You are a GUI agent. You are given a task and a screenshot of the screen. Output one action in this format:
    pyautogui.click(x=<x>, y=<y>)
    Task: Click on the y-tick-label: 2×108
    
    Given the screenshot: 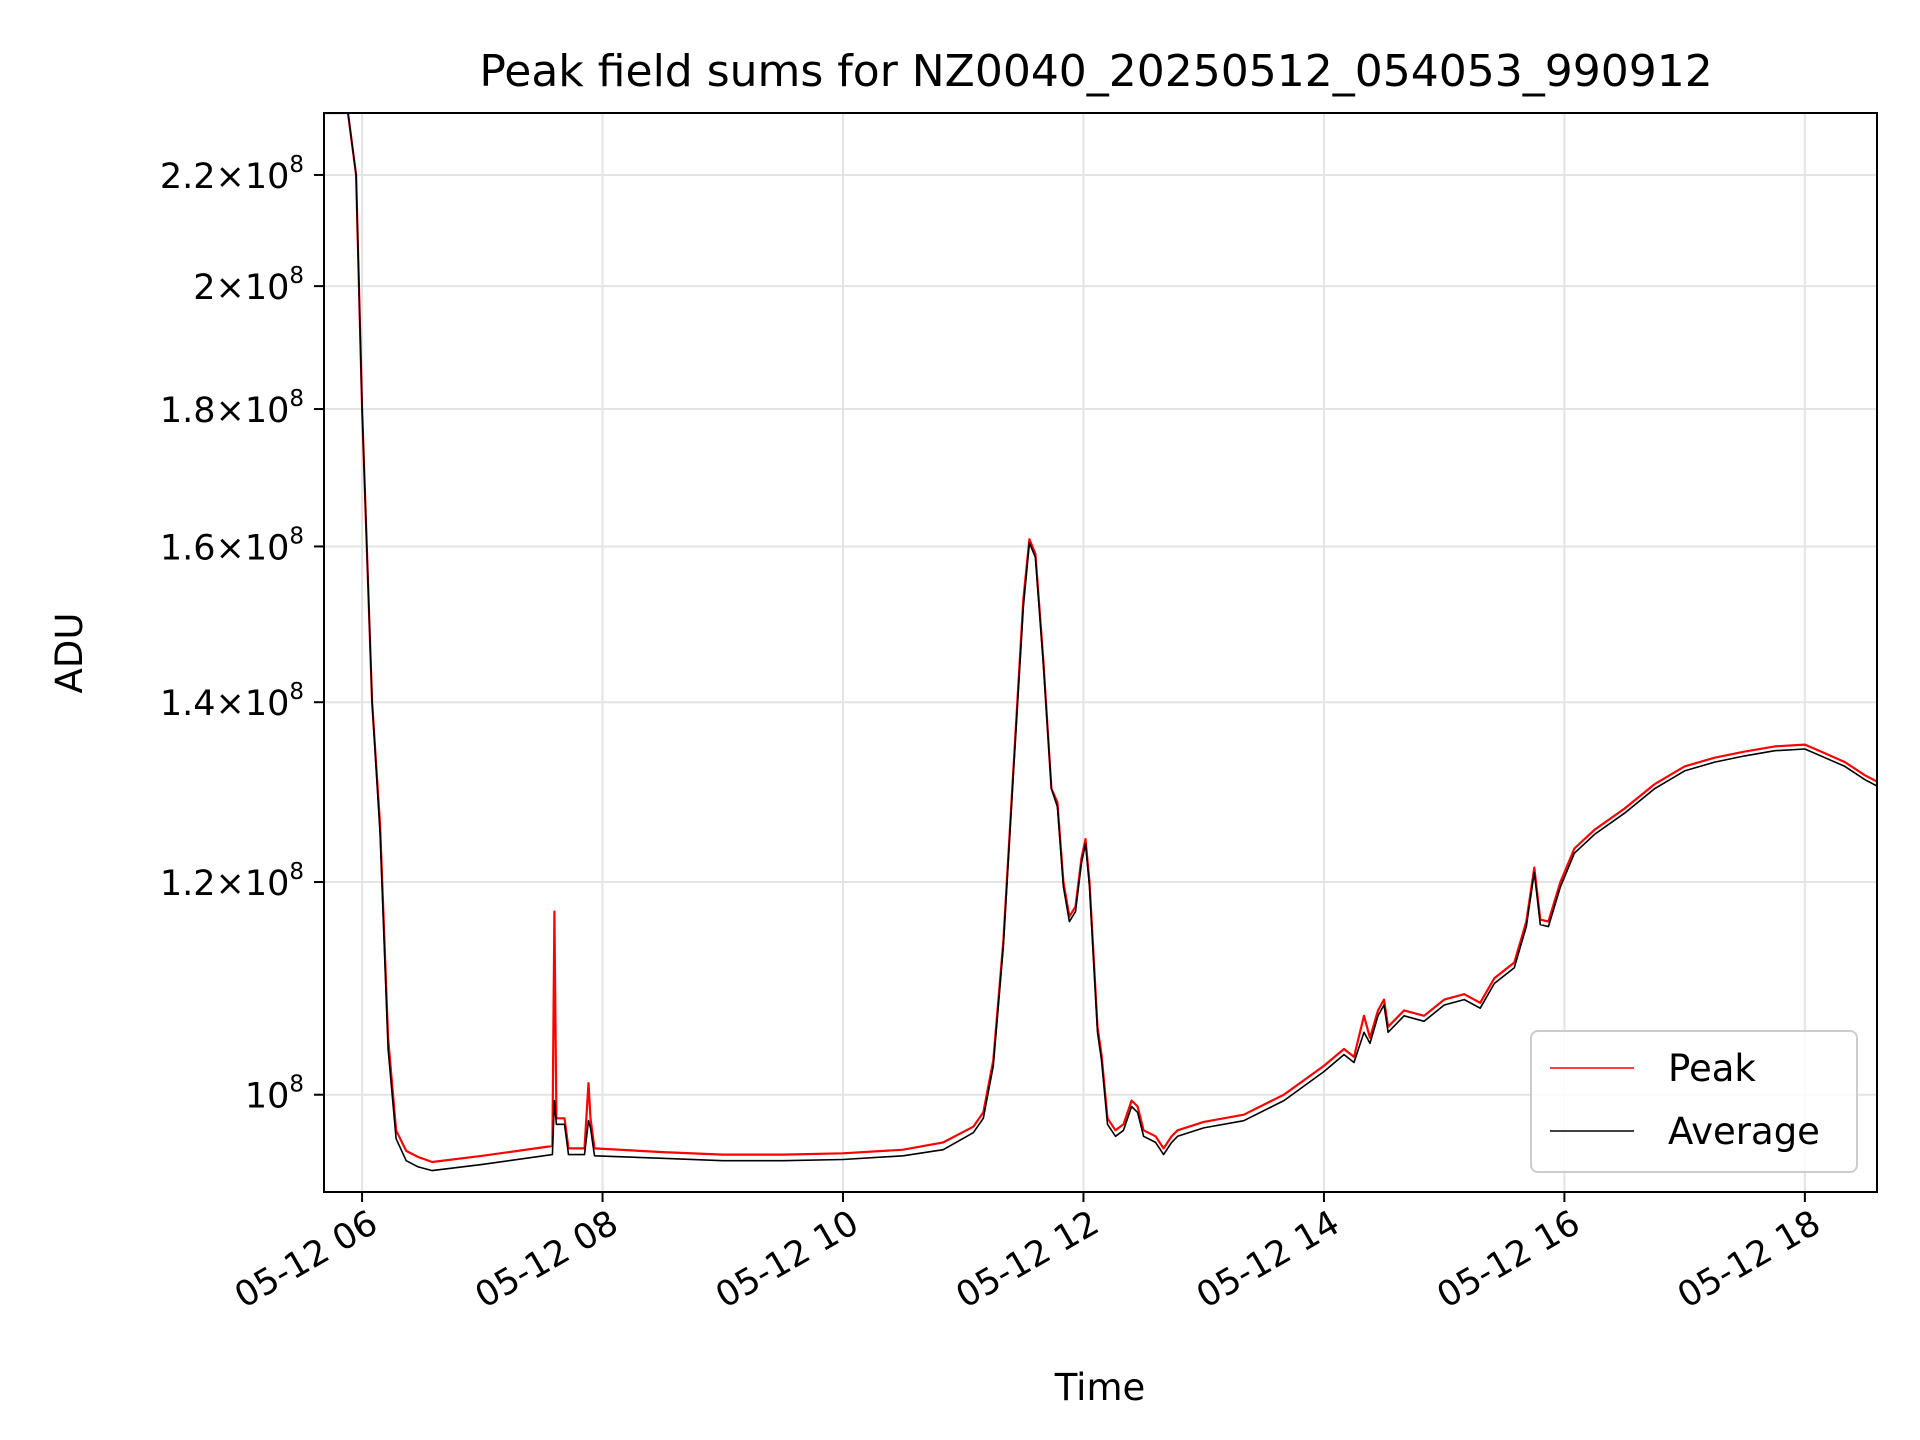 What is the action you would take?
    pyautogui.click(x=248, y=285)
    